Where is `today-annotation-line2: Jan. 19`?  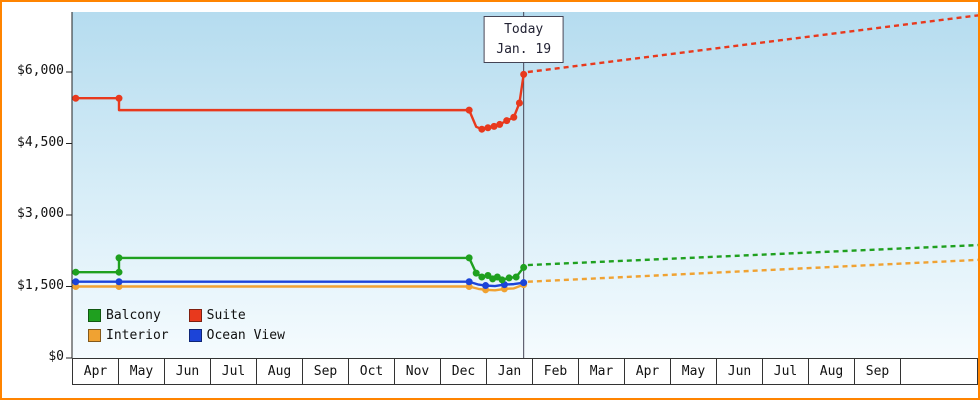
today-annotation-line2: Jan. 19 is located at coordinates (524, 49).